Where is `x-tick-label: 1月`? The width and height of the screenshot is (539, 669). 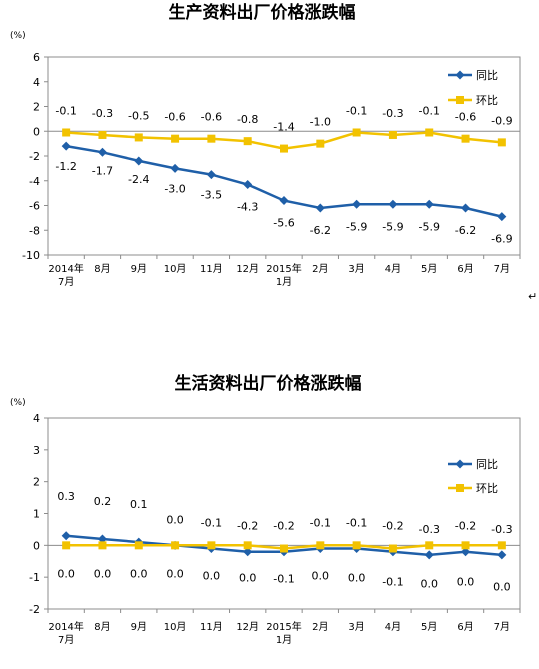
x-tick-label: 1月 is located at coordinates (284, 640).